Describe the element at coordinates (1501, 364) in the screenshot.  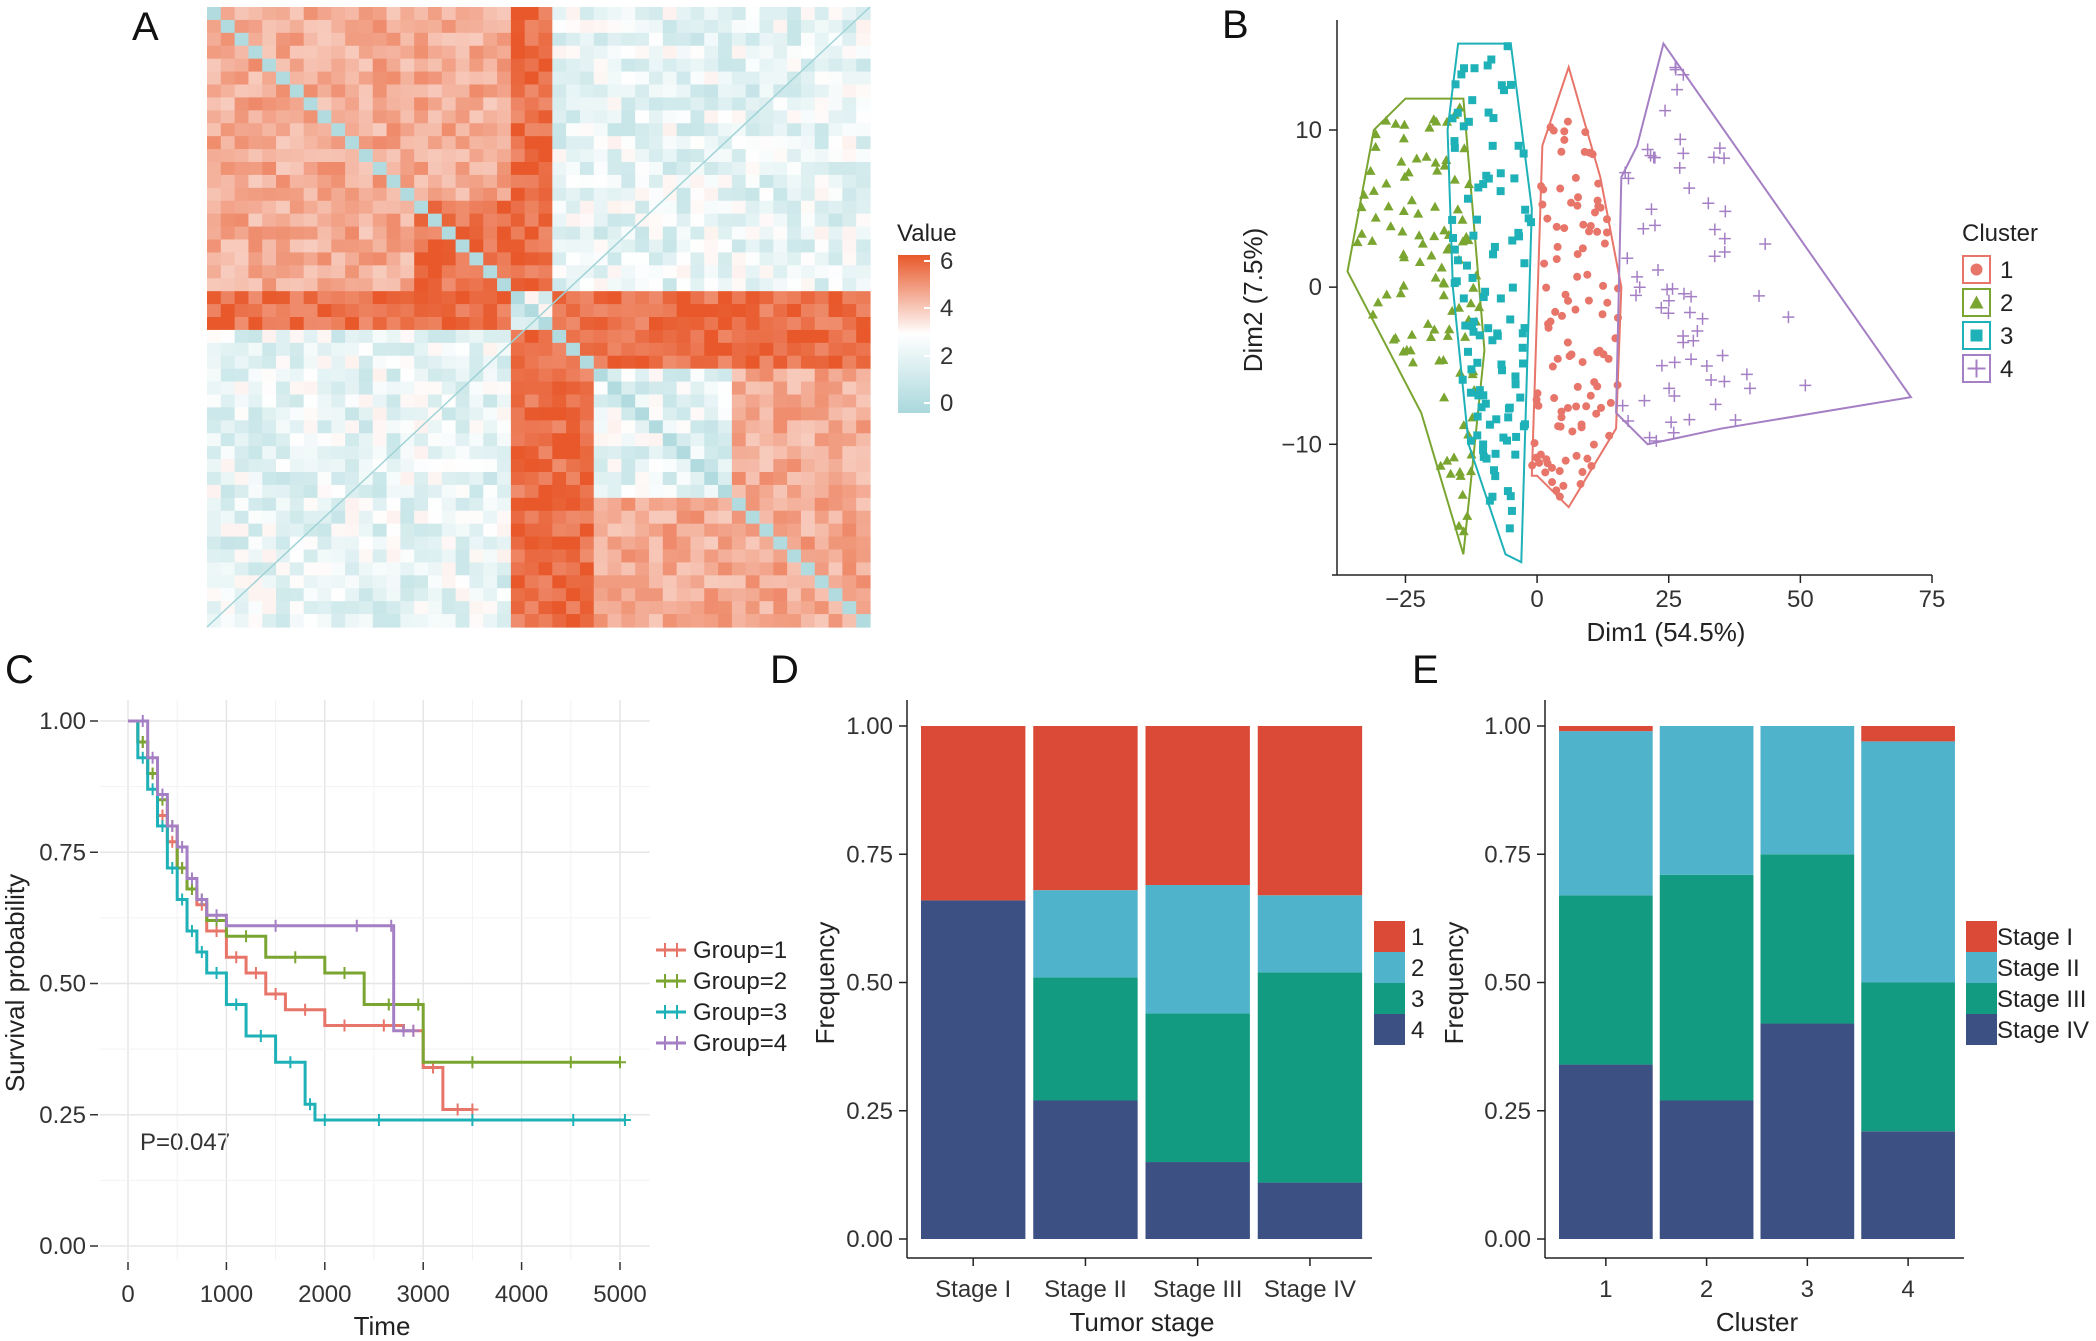
I see `cluster-3-point` at that location.